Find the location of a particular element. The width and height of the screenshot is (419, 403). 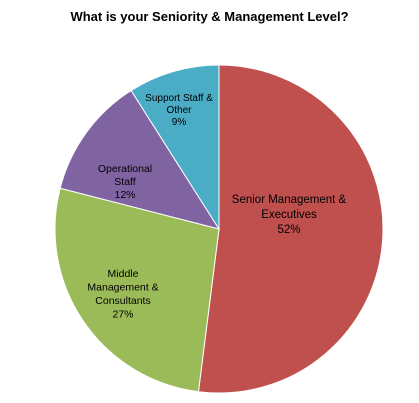

slice-percent-label: 52% is located at coordinates (288, 230).